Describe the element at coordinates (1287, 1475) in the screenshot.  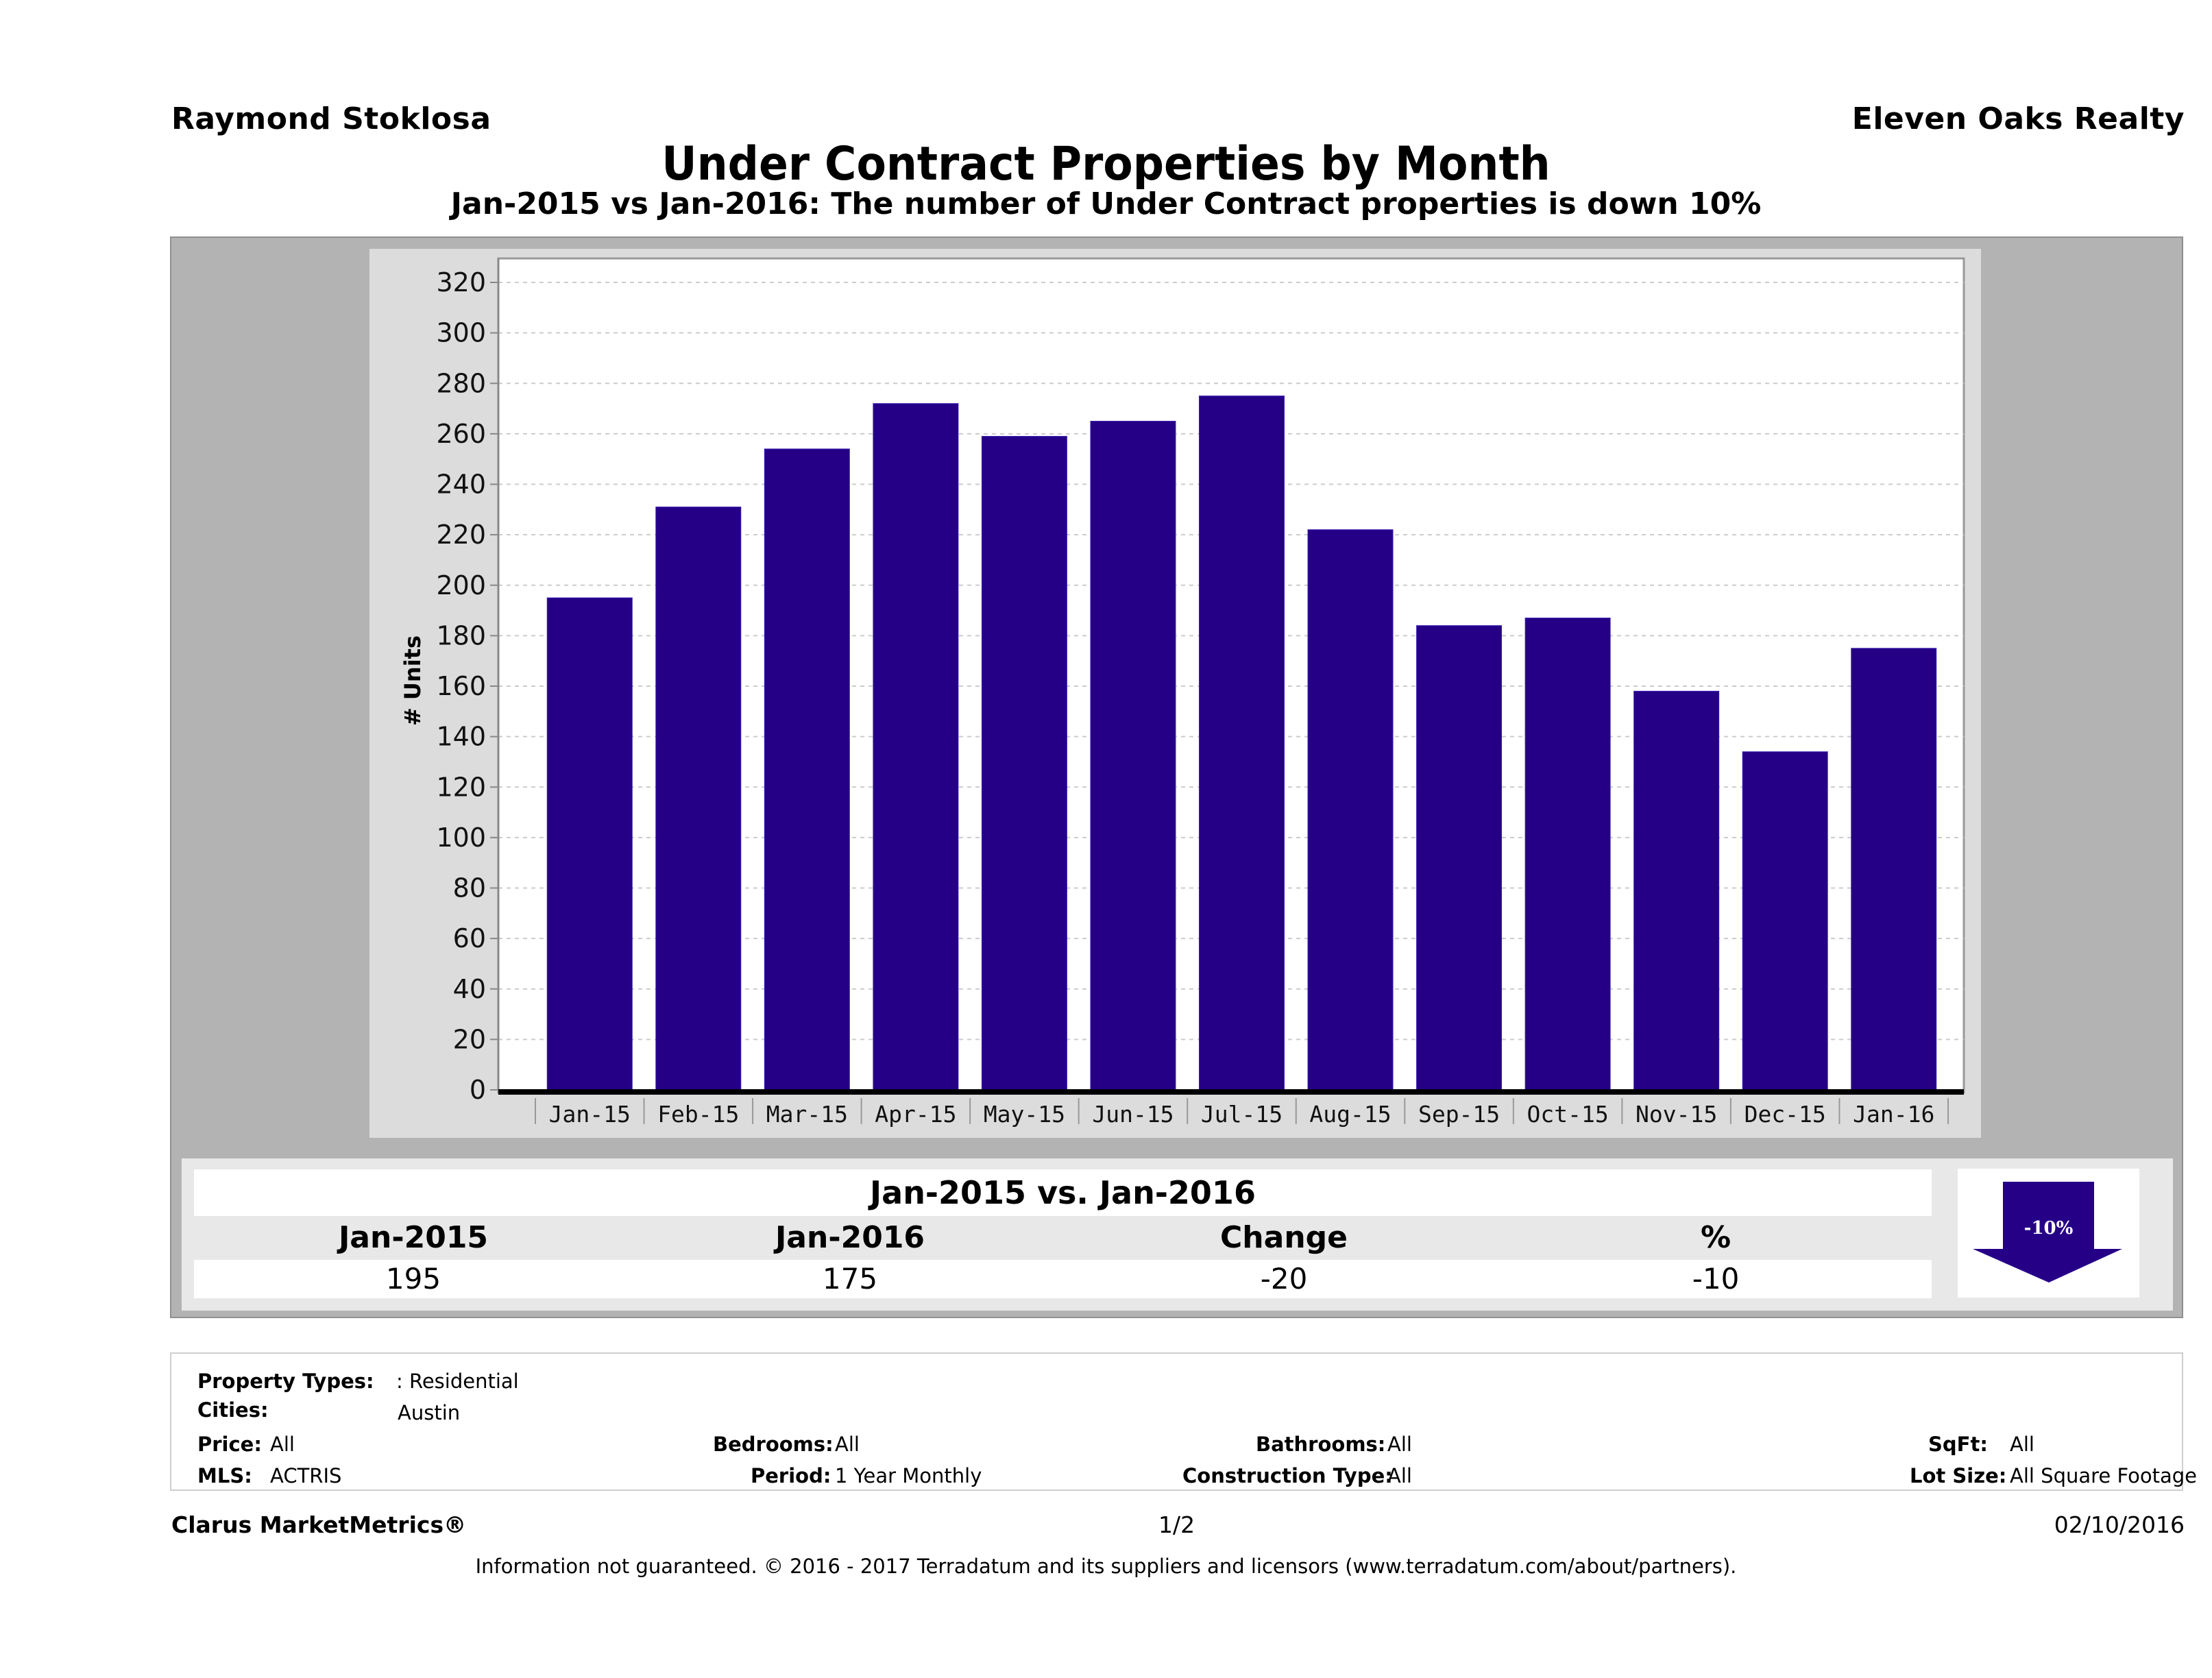
I see `filter-label-construction-type: Construction Type:` at that location.